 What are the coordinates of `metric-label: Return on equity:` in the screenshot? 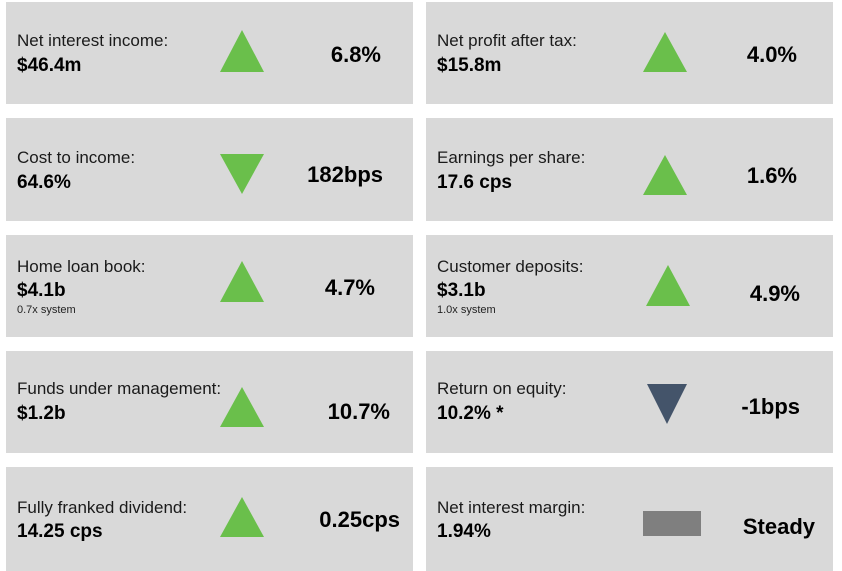 It's located at (502, 388).